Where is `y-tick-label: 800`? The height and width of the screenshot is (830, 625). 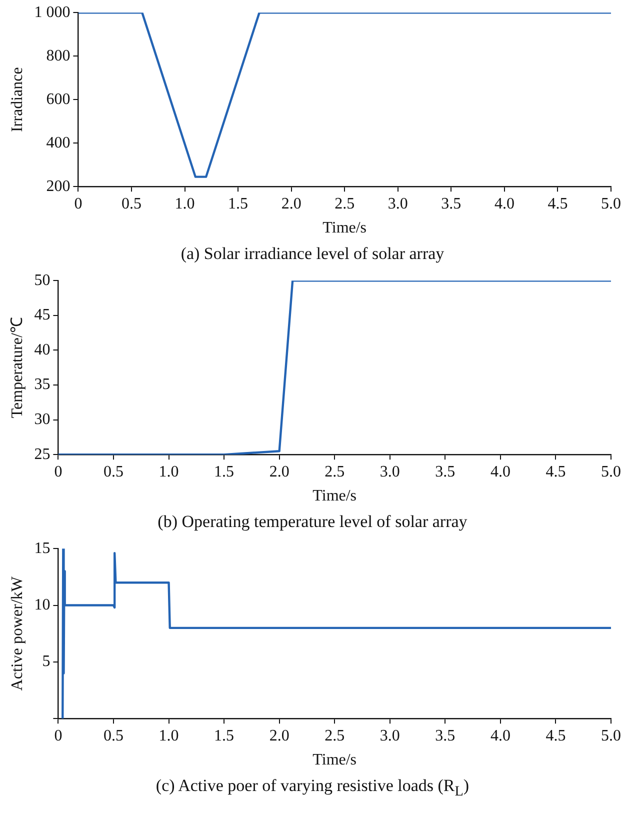 y-tick-label: 800 is located at coordinates (58, 55).